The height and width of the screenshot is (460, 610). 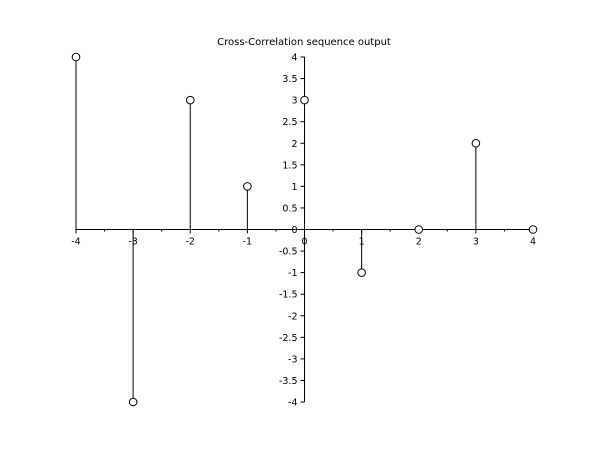 What do you see at coordinates (533, 242) in the screenshot?
I see `x-tick-label: 4` at bounding box center [533, 242].